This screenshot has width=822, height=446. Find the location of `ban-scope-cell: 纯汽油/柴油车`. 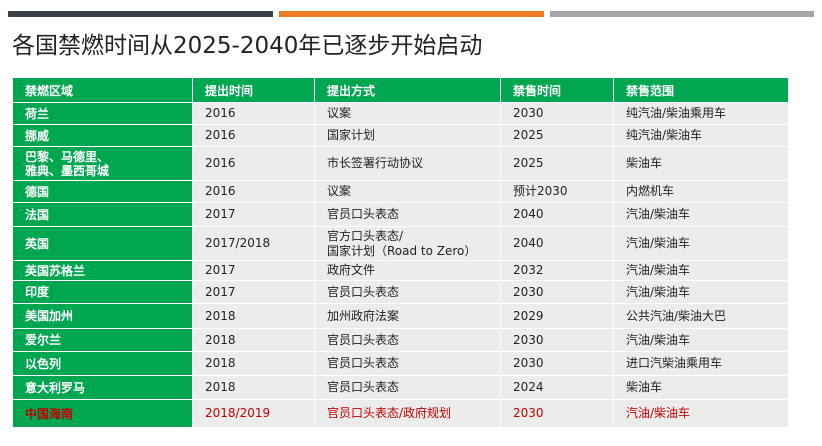

ban-scope-cell: 纯汽油/柴油车 is located at coordinates (701, 135).